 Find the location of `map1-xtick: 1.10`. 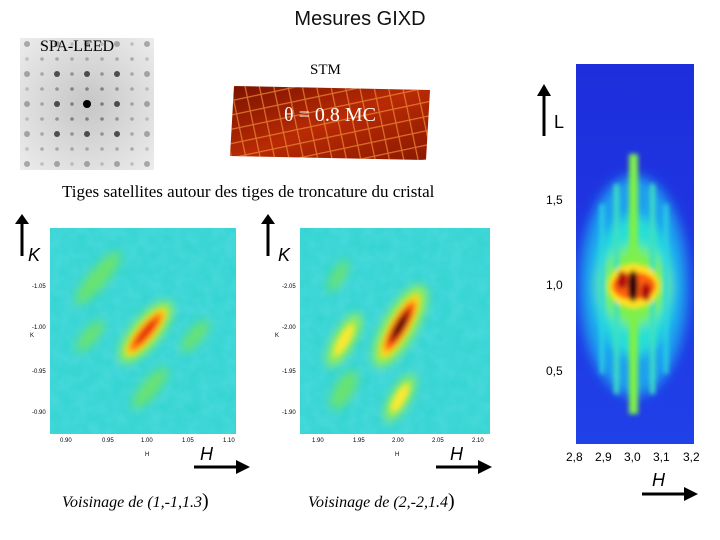

map1-xtick: 1.10 is located at coordinates (229, 441).